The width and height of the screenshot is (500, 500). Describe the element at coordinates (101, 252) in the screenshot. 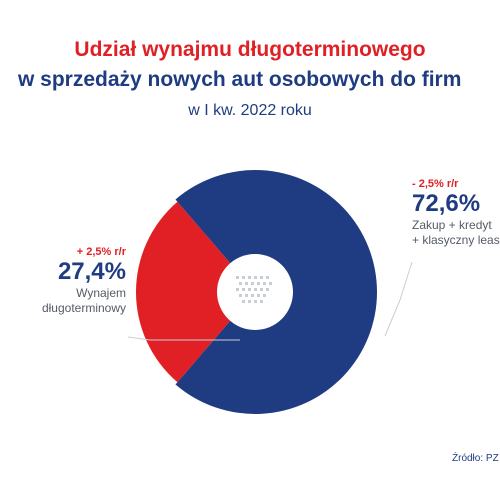

I see `rental-change: + 2,5% r/r` at that location.